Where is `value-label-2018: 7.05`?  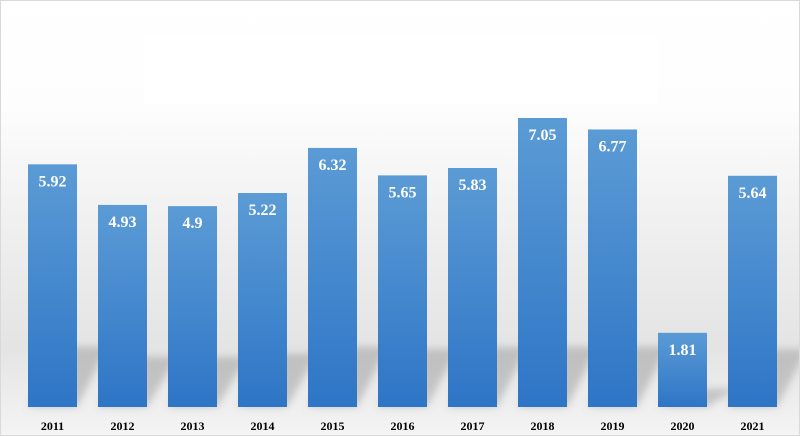 value-label-2018: 7.05 is located at coordinates (543, 135).